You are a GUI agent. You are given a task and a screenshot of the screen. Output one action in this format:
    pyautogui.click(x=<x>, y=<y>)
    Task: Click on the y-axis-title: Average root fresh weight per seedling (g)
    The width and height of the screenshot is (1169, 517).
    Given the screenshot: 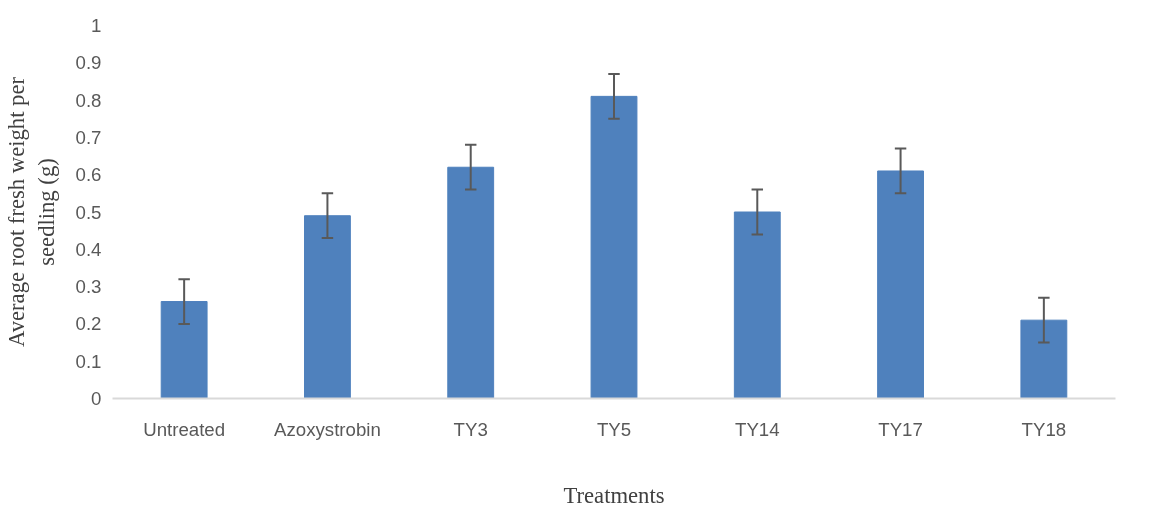 What is the action you would take?
    pyautogui.click(x=31, y=212)
    